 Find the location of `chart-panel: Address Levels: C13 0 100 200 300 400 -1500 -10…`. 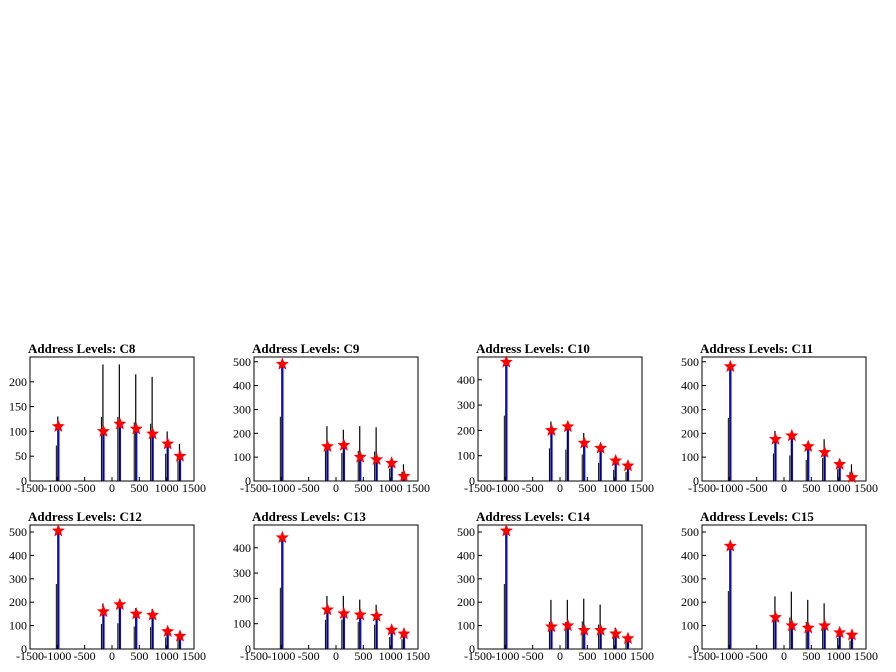

chart-panel: Address Levels: C13 0 100 200 300 400 -1500 -10… is located at coordinates (331, 586).